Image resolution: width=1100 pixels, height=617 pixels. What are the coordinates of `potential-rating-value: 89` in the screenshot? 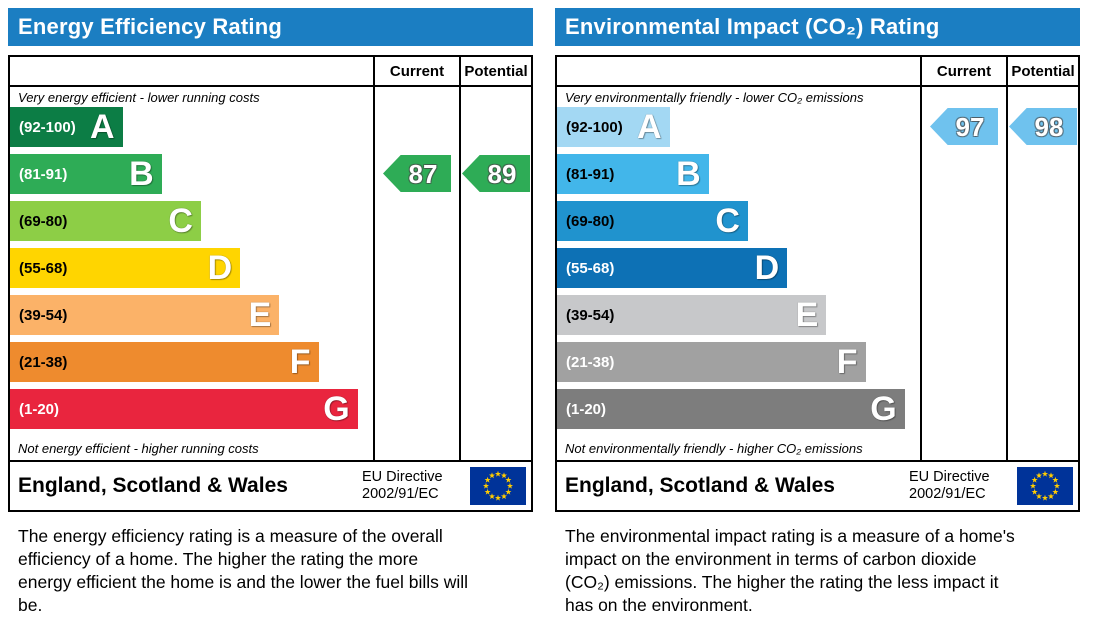 It's located at (502, 173).